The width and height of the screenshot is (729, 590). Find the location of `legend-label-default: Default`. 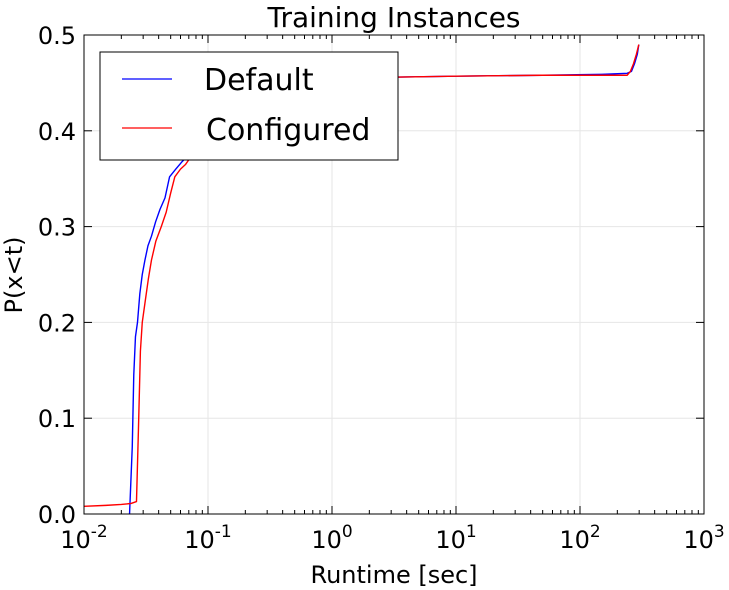

legend-label-default: Default is located at coordinates (259, 80).